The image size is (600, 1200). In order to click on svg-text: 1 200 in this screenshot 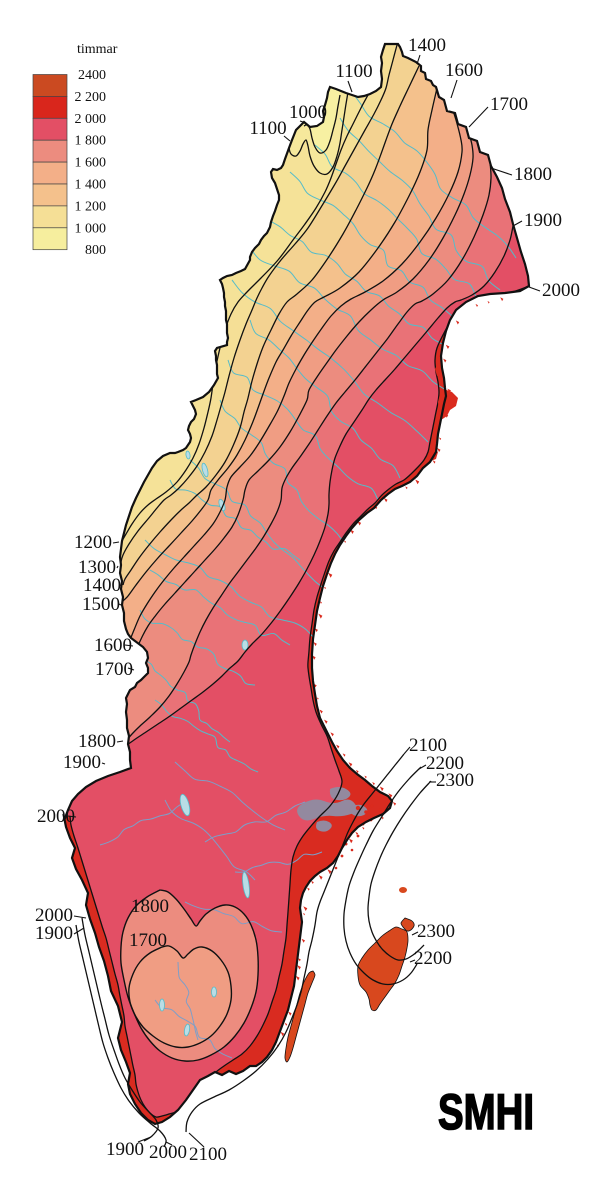, I will do `click(91, 206)`.